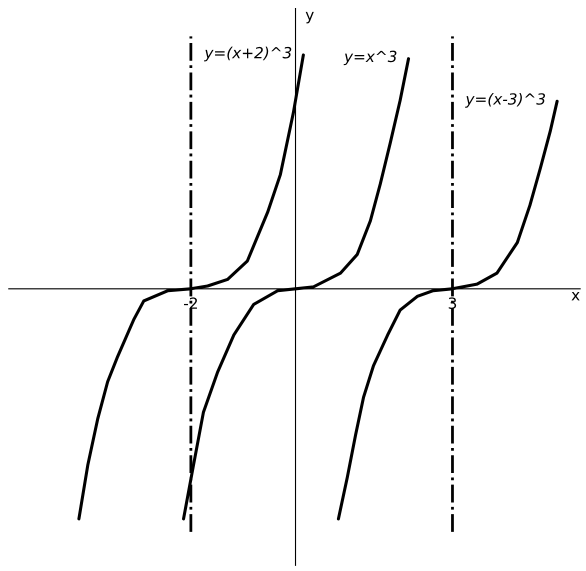 This screenshot has height=571, width=586. Describe the element at coordinates (248, 54) in the screenshot. I see `series-label: y=(x+2)^3` at that location.